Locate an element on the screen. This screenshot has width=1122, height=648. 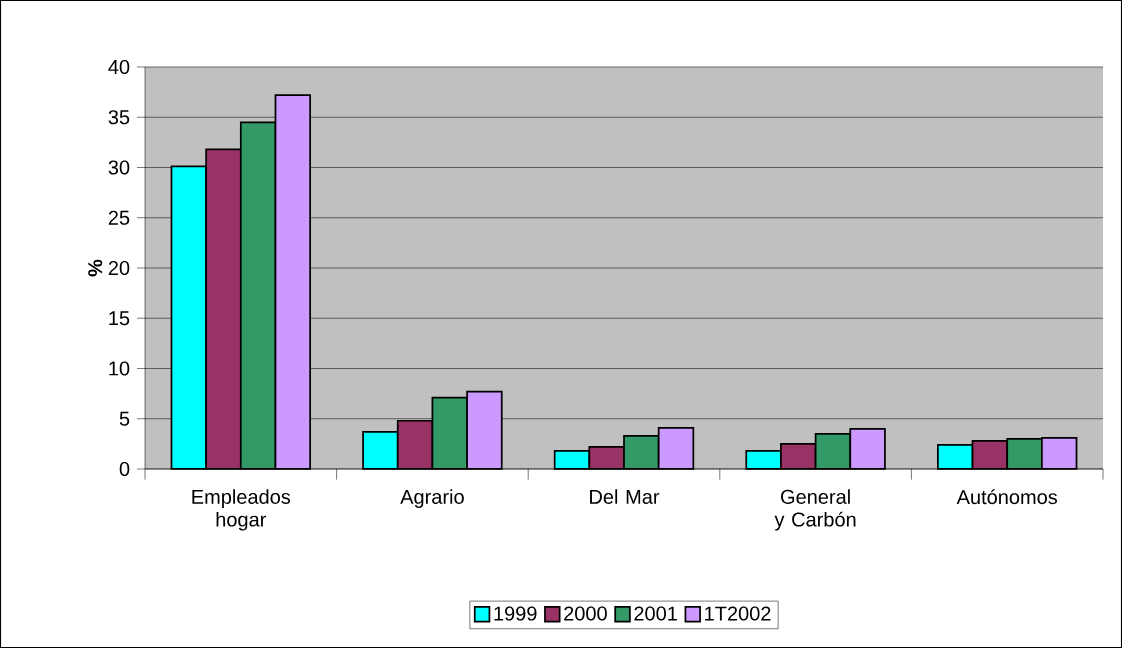
y-tick-label: 10 is located at coordinates (119, 368).